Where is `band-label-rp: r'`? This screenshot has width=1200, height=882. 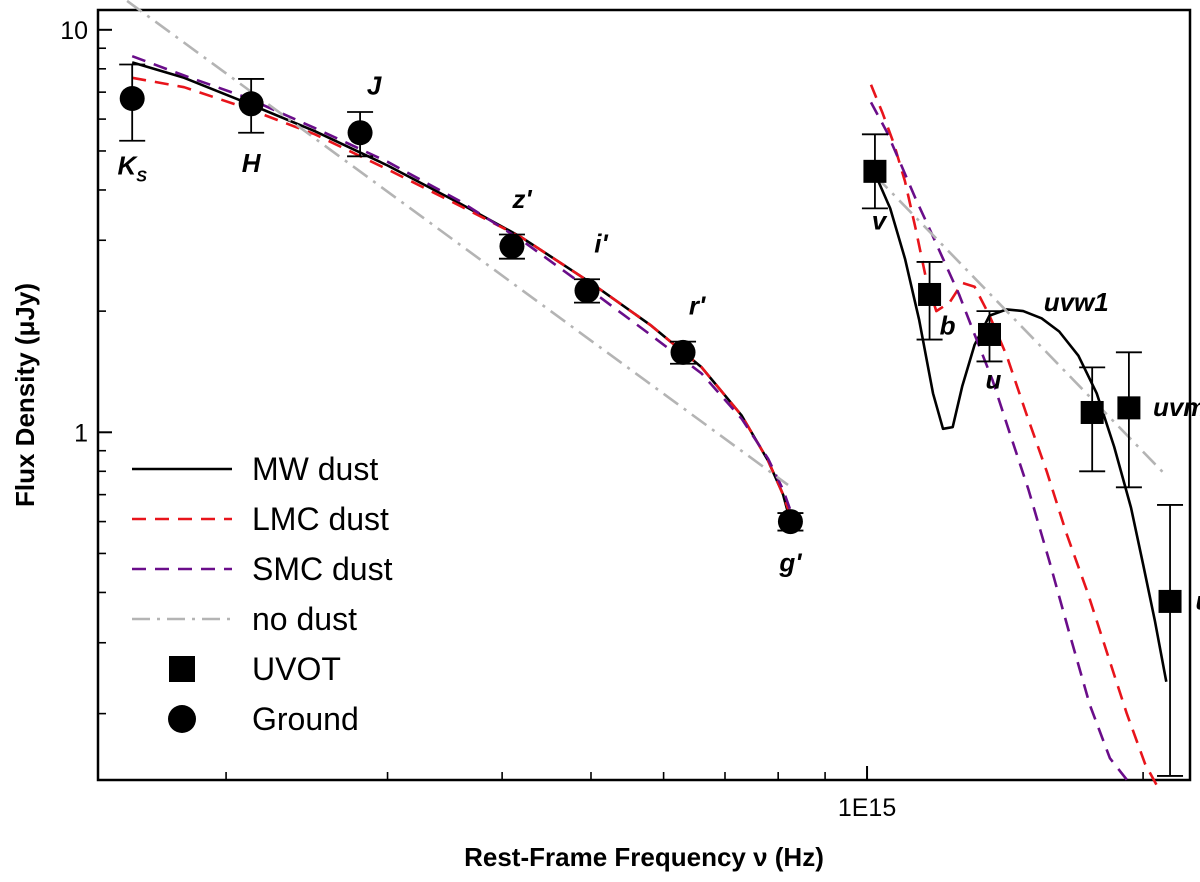 band-label-rp: r' is located at coordinates (697, 305).